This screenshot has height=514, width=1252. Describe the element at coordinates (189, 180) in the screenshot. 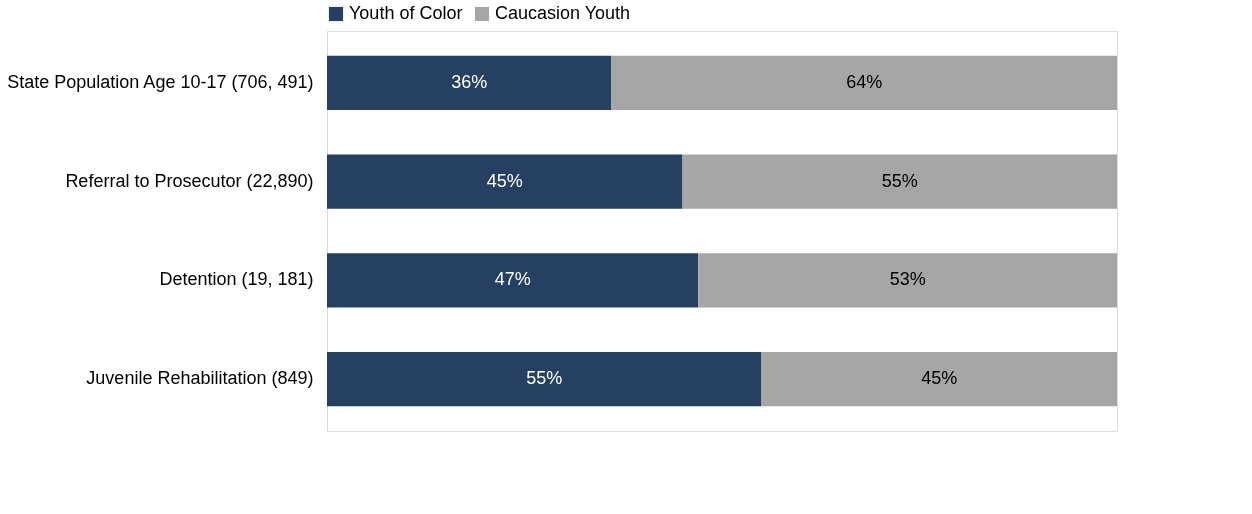

I see `y-tick-label: Referral to Prosecutor (22,890)` at that location.